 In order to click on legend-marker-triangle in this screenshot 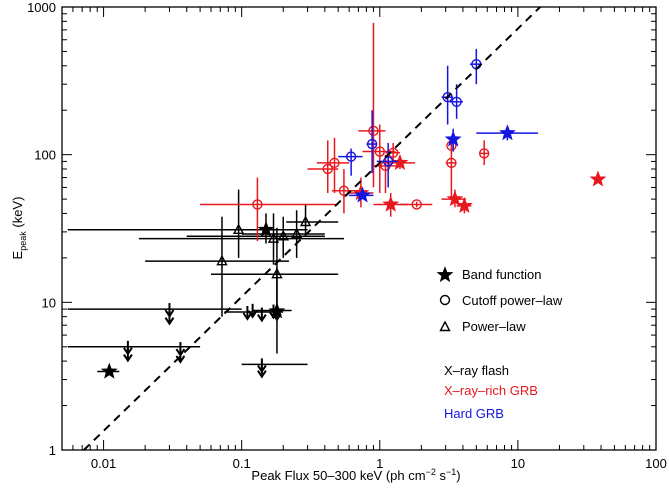, I will do `click(445, 326)`.